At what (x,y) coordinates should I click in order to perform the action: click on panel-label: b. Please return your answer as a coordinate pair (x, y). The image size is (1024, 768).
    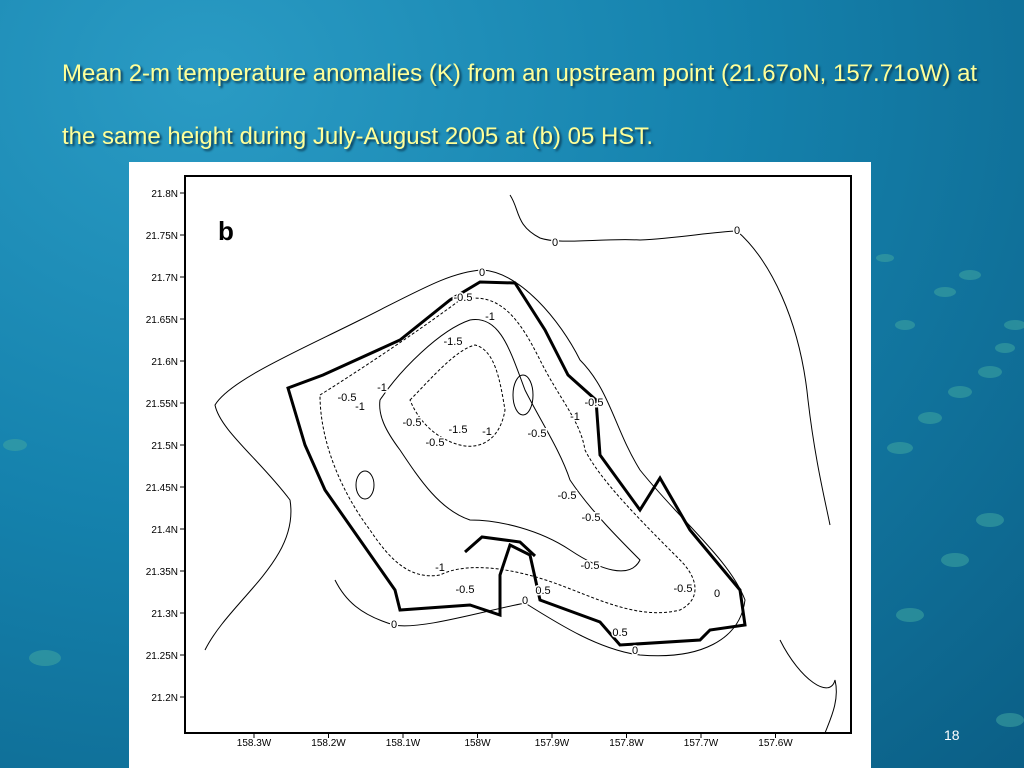
    Looking at the image, I should click on (226, 231).